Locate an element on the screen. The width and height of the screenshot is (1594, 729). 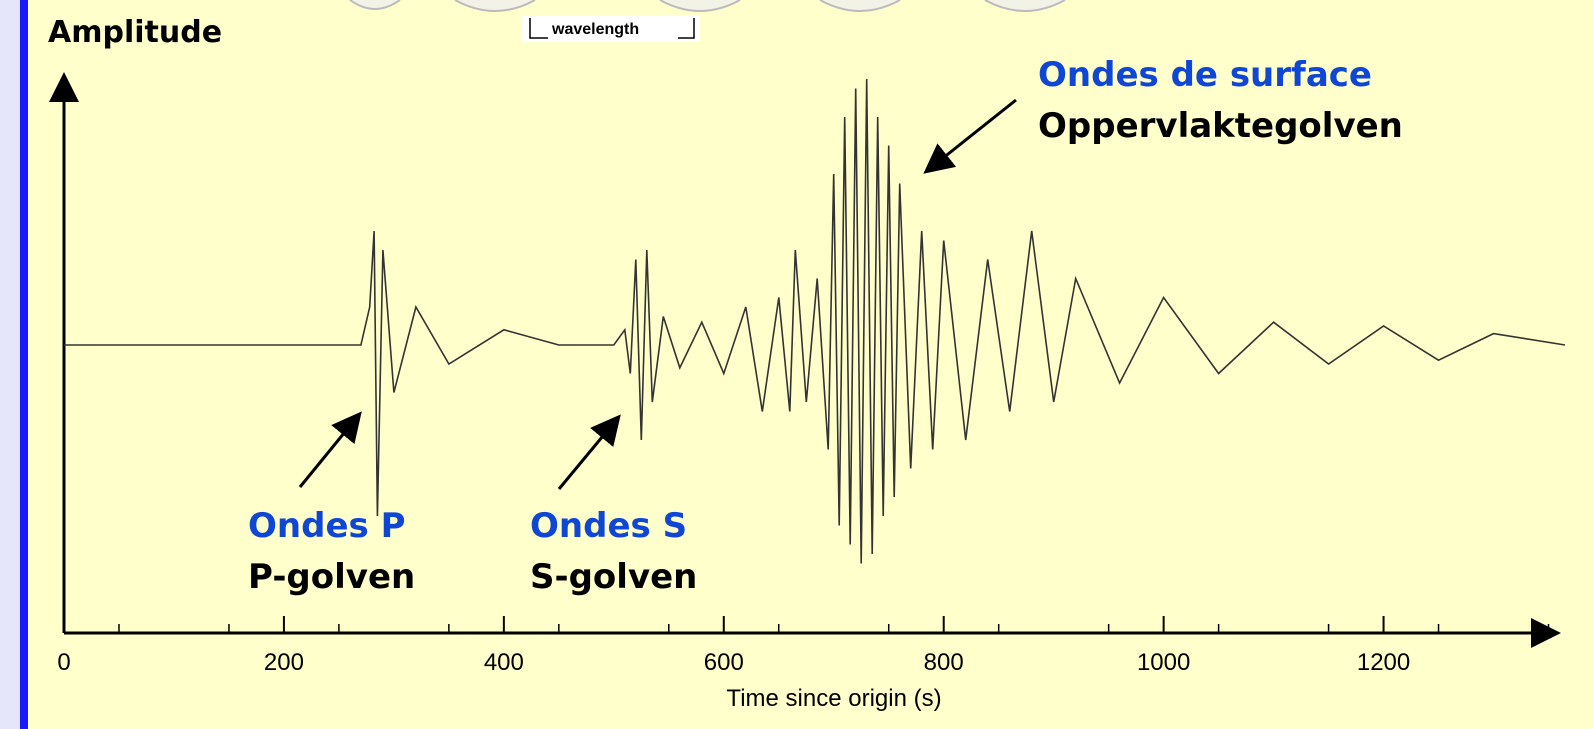
p-wave-arrow is located at coordinates (330, 449).